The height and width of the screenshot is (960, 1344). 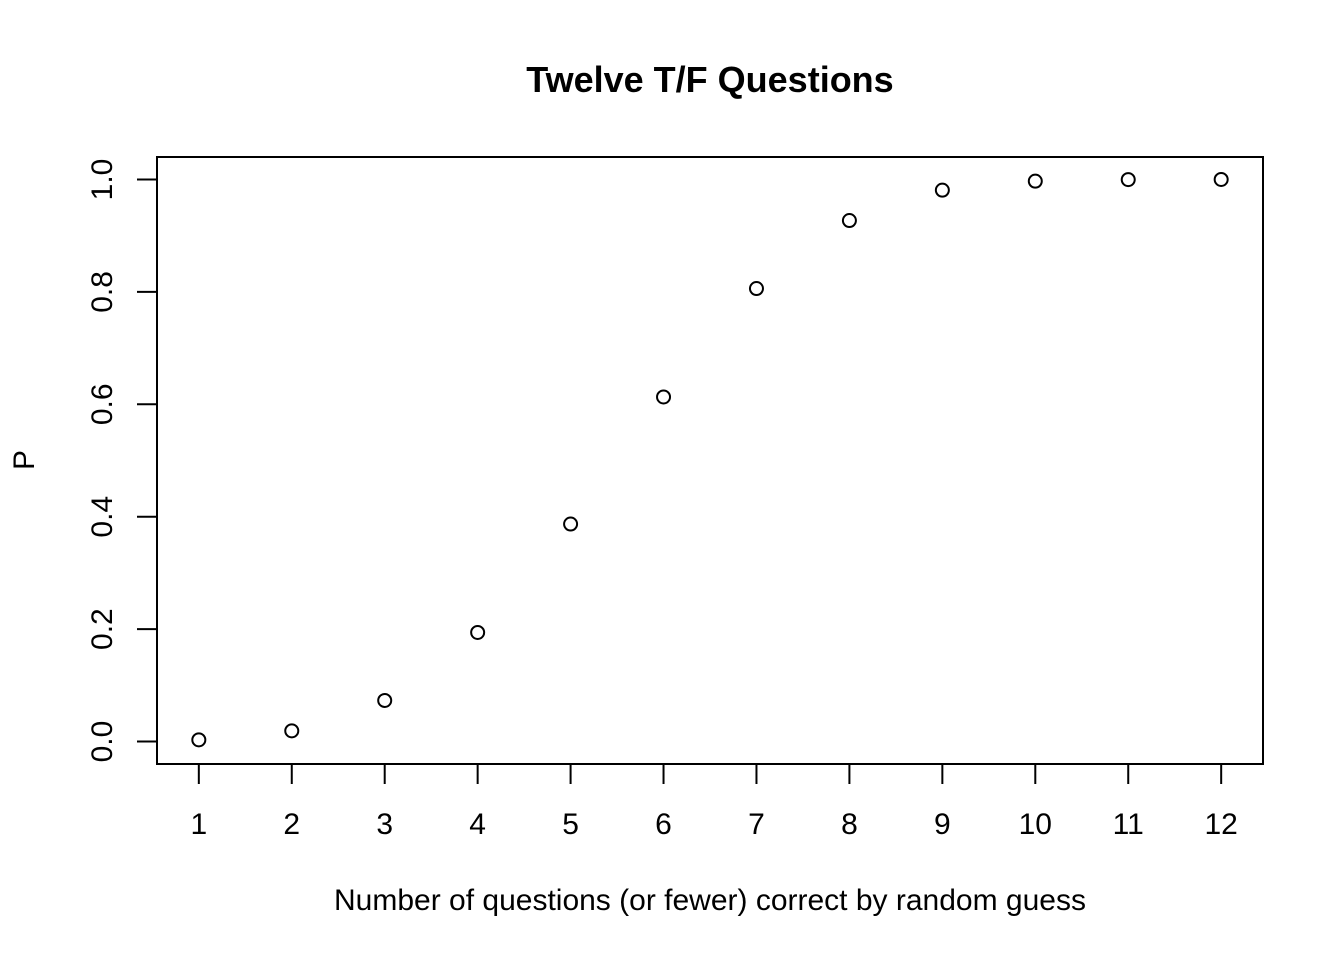 What do you see at coordinates (102, 517) in the screenshot?
I see `y-tick-label: 0.4` at bounding box center [102, 517].